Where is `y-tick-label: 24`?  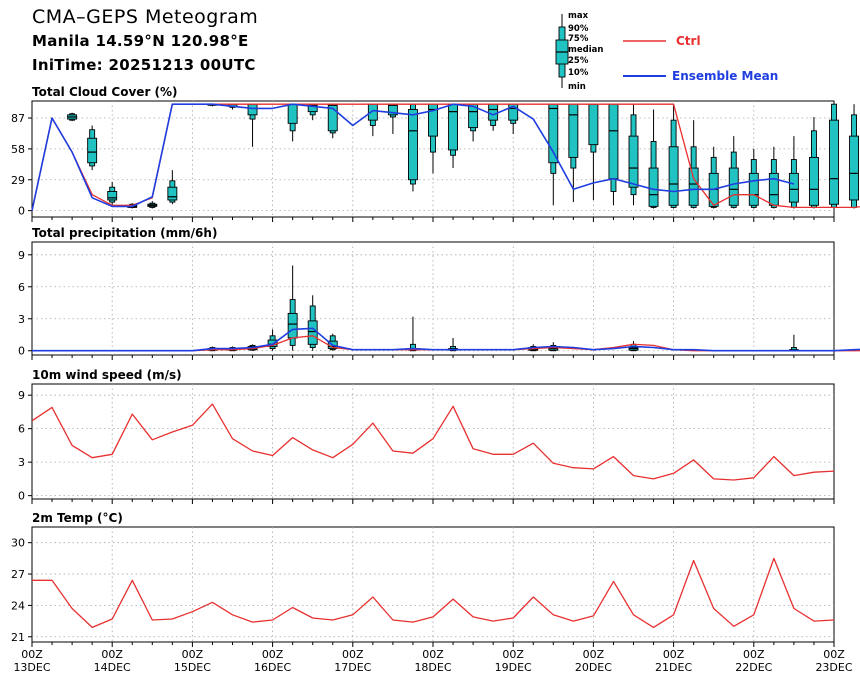
y-tick-label: 24 is located at coordinates (18, 605).